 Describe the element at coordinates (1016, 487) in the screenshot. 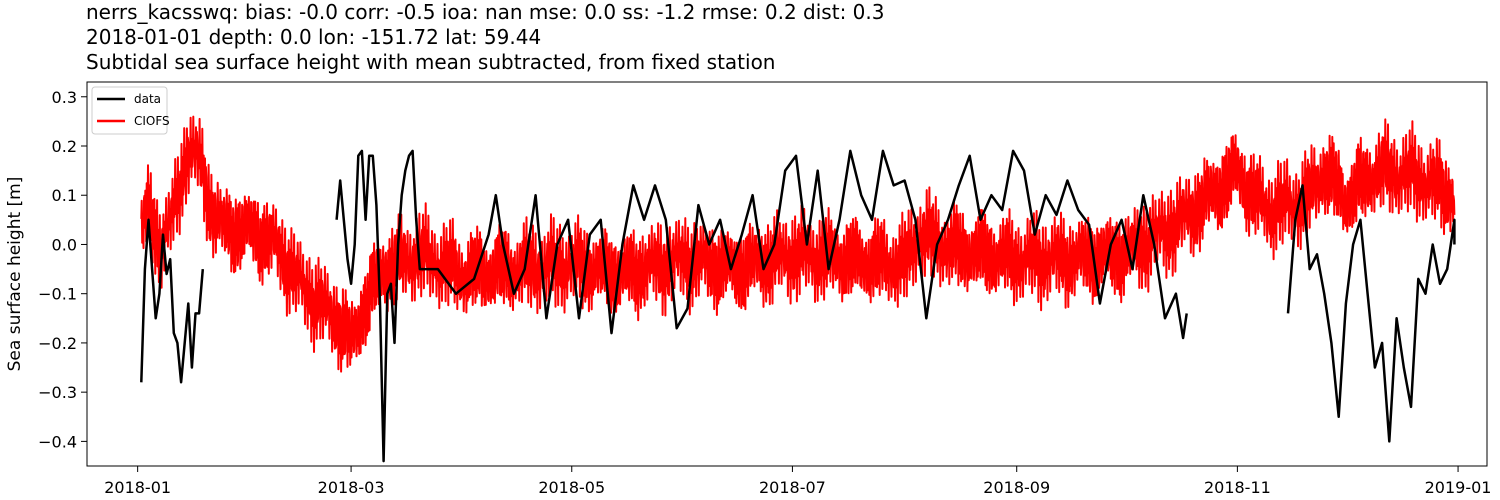

I see `x-tick-label: 2018-09` at that location.